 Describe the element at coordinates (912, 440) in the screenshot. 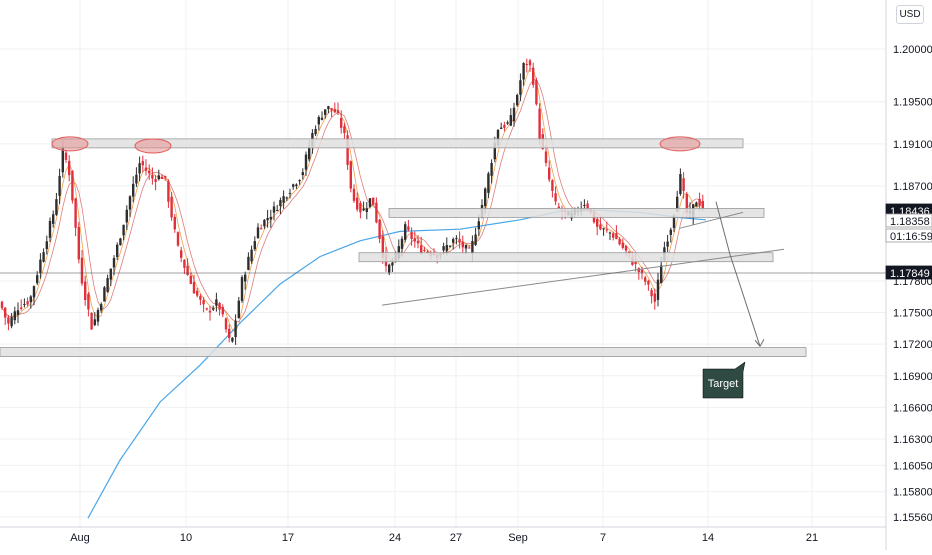

I see `y-tick-label: 1.16300` at that location.